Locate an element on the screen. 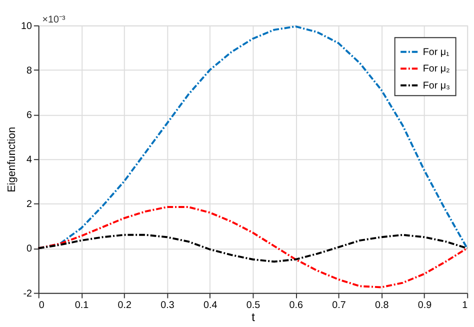  y-tick-label: 0 is located at coordinates (29, 249).